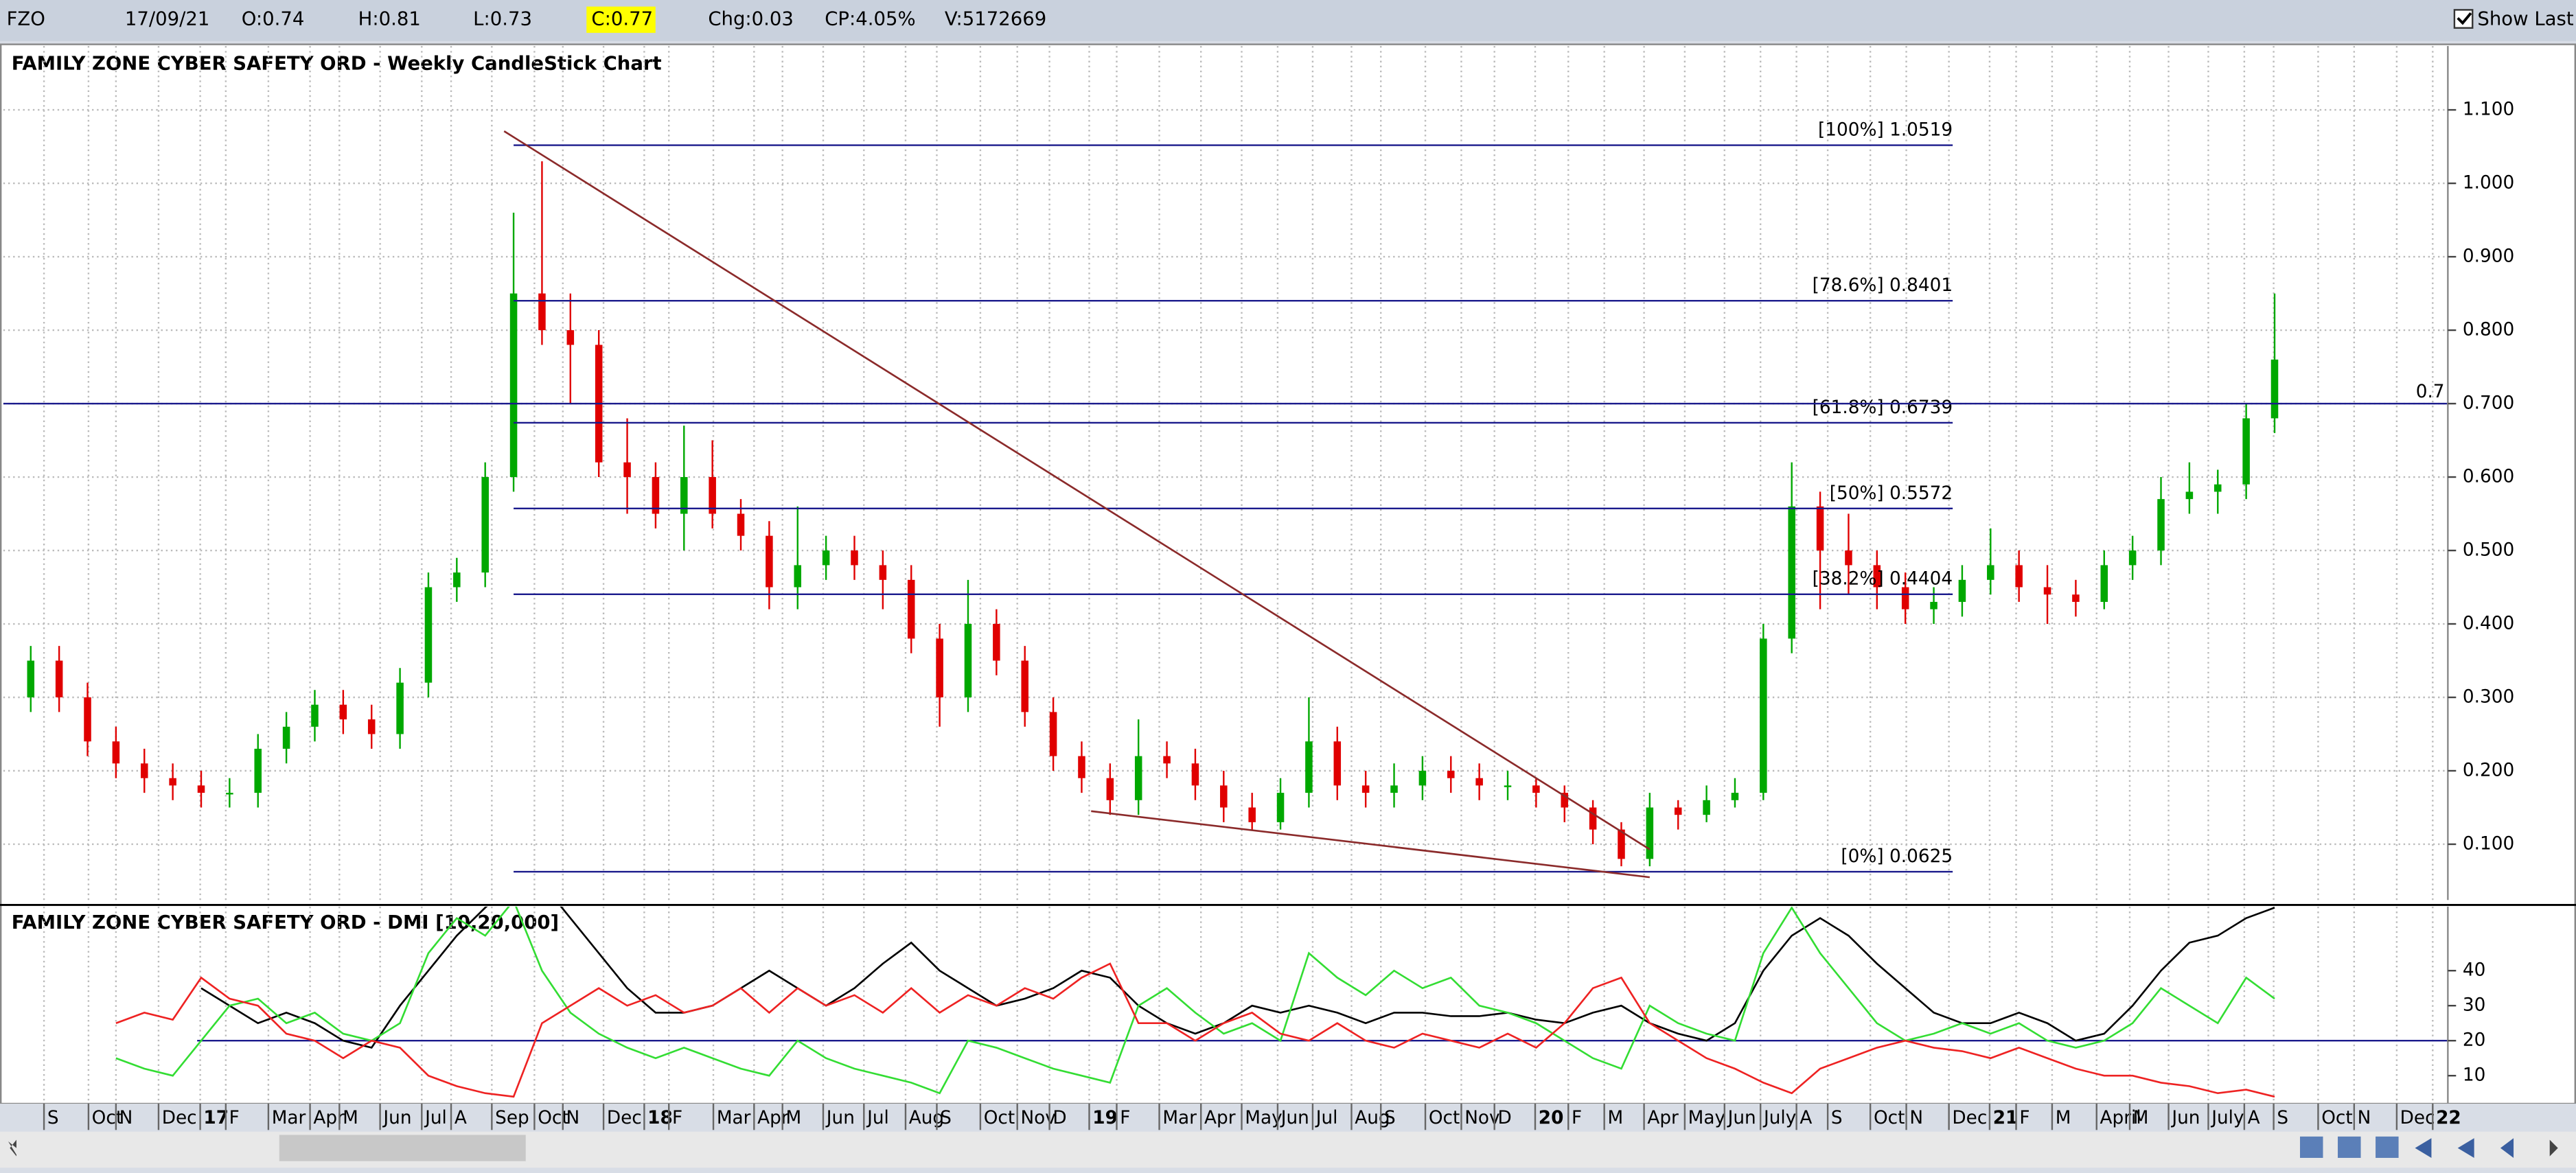  Describe the element at coordinates (2553, 1148) in the screenshot. I see `scroll-right` at that location.